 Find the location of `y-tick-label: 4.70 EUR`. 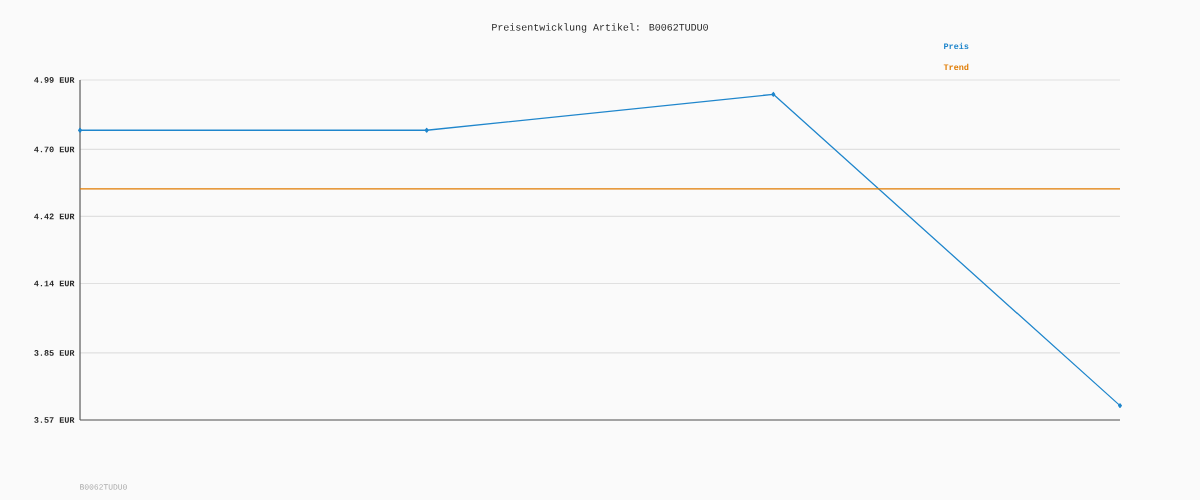

y-tick-label: 4.70 EUR is located at coordinates (54, 149).